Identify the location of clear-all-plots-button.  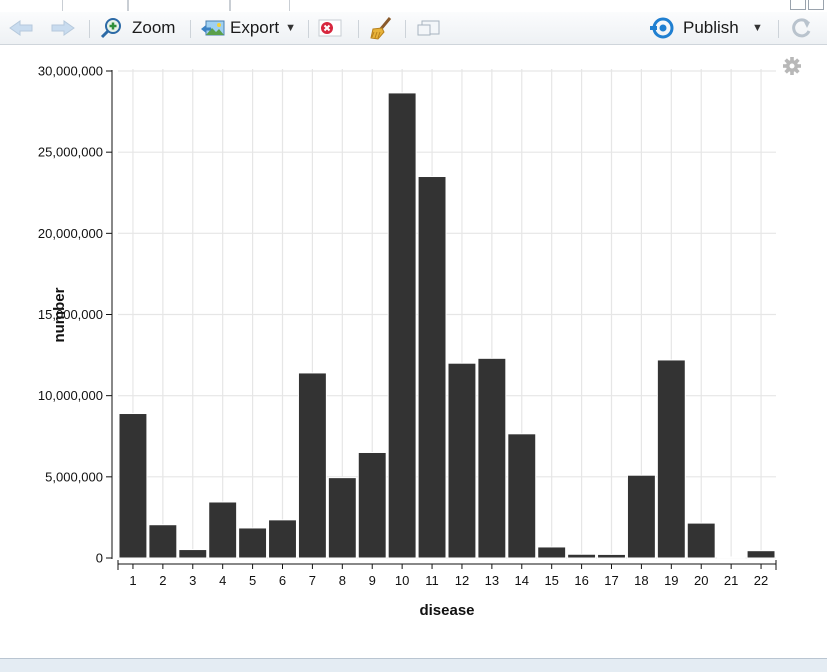
(381, 28).